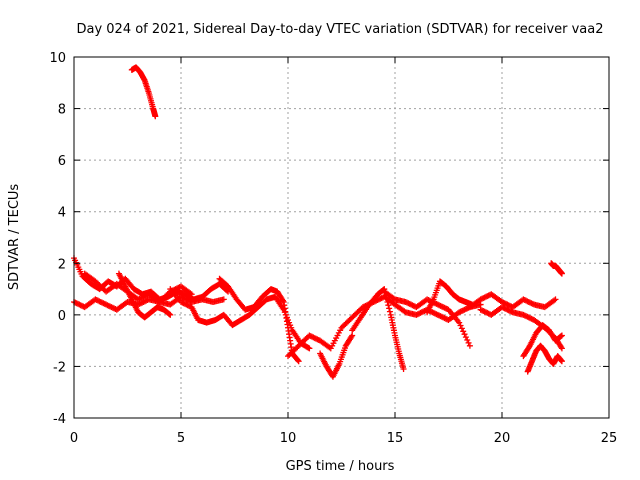 The width and height of the screenshot is (640, 480). What do you see at coordinates (384, 326) in the screenshot?
I see `series-arc-h` at bounding box center [384, 326].